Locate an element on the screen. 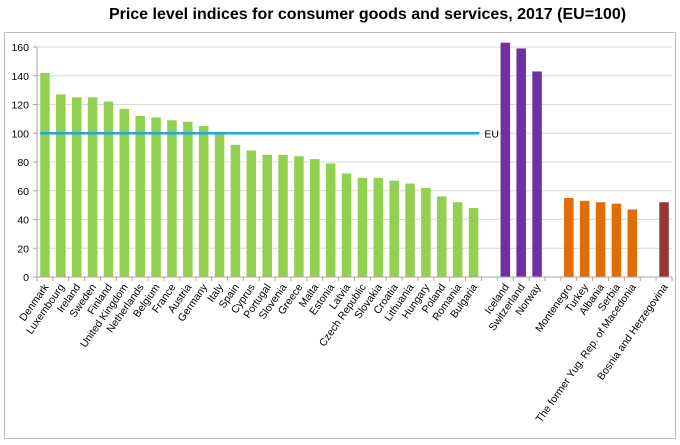  bar-czech-republic is located at coordinates (362, 227).